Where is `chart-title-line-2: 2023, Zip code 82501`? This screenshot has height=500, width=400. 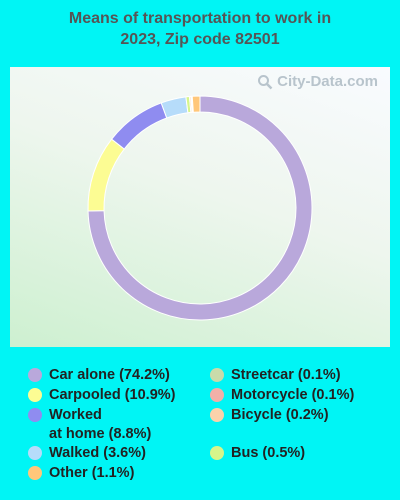 chart-title-line-2: 2023, Zip code 82501 is located at coordinates (200, 39).